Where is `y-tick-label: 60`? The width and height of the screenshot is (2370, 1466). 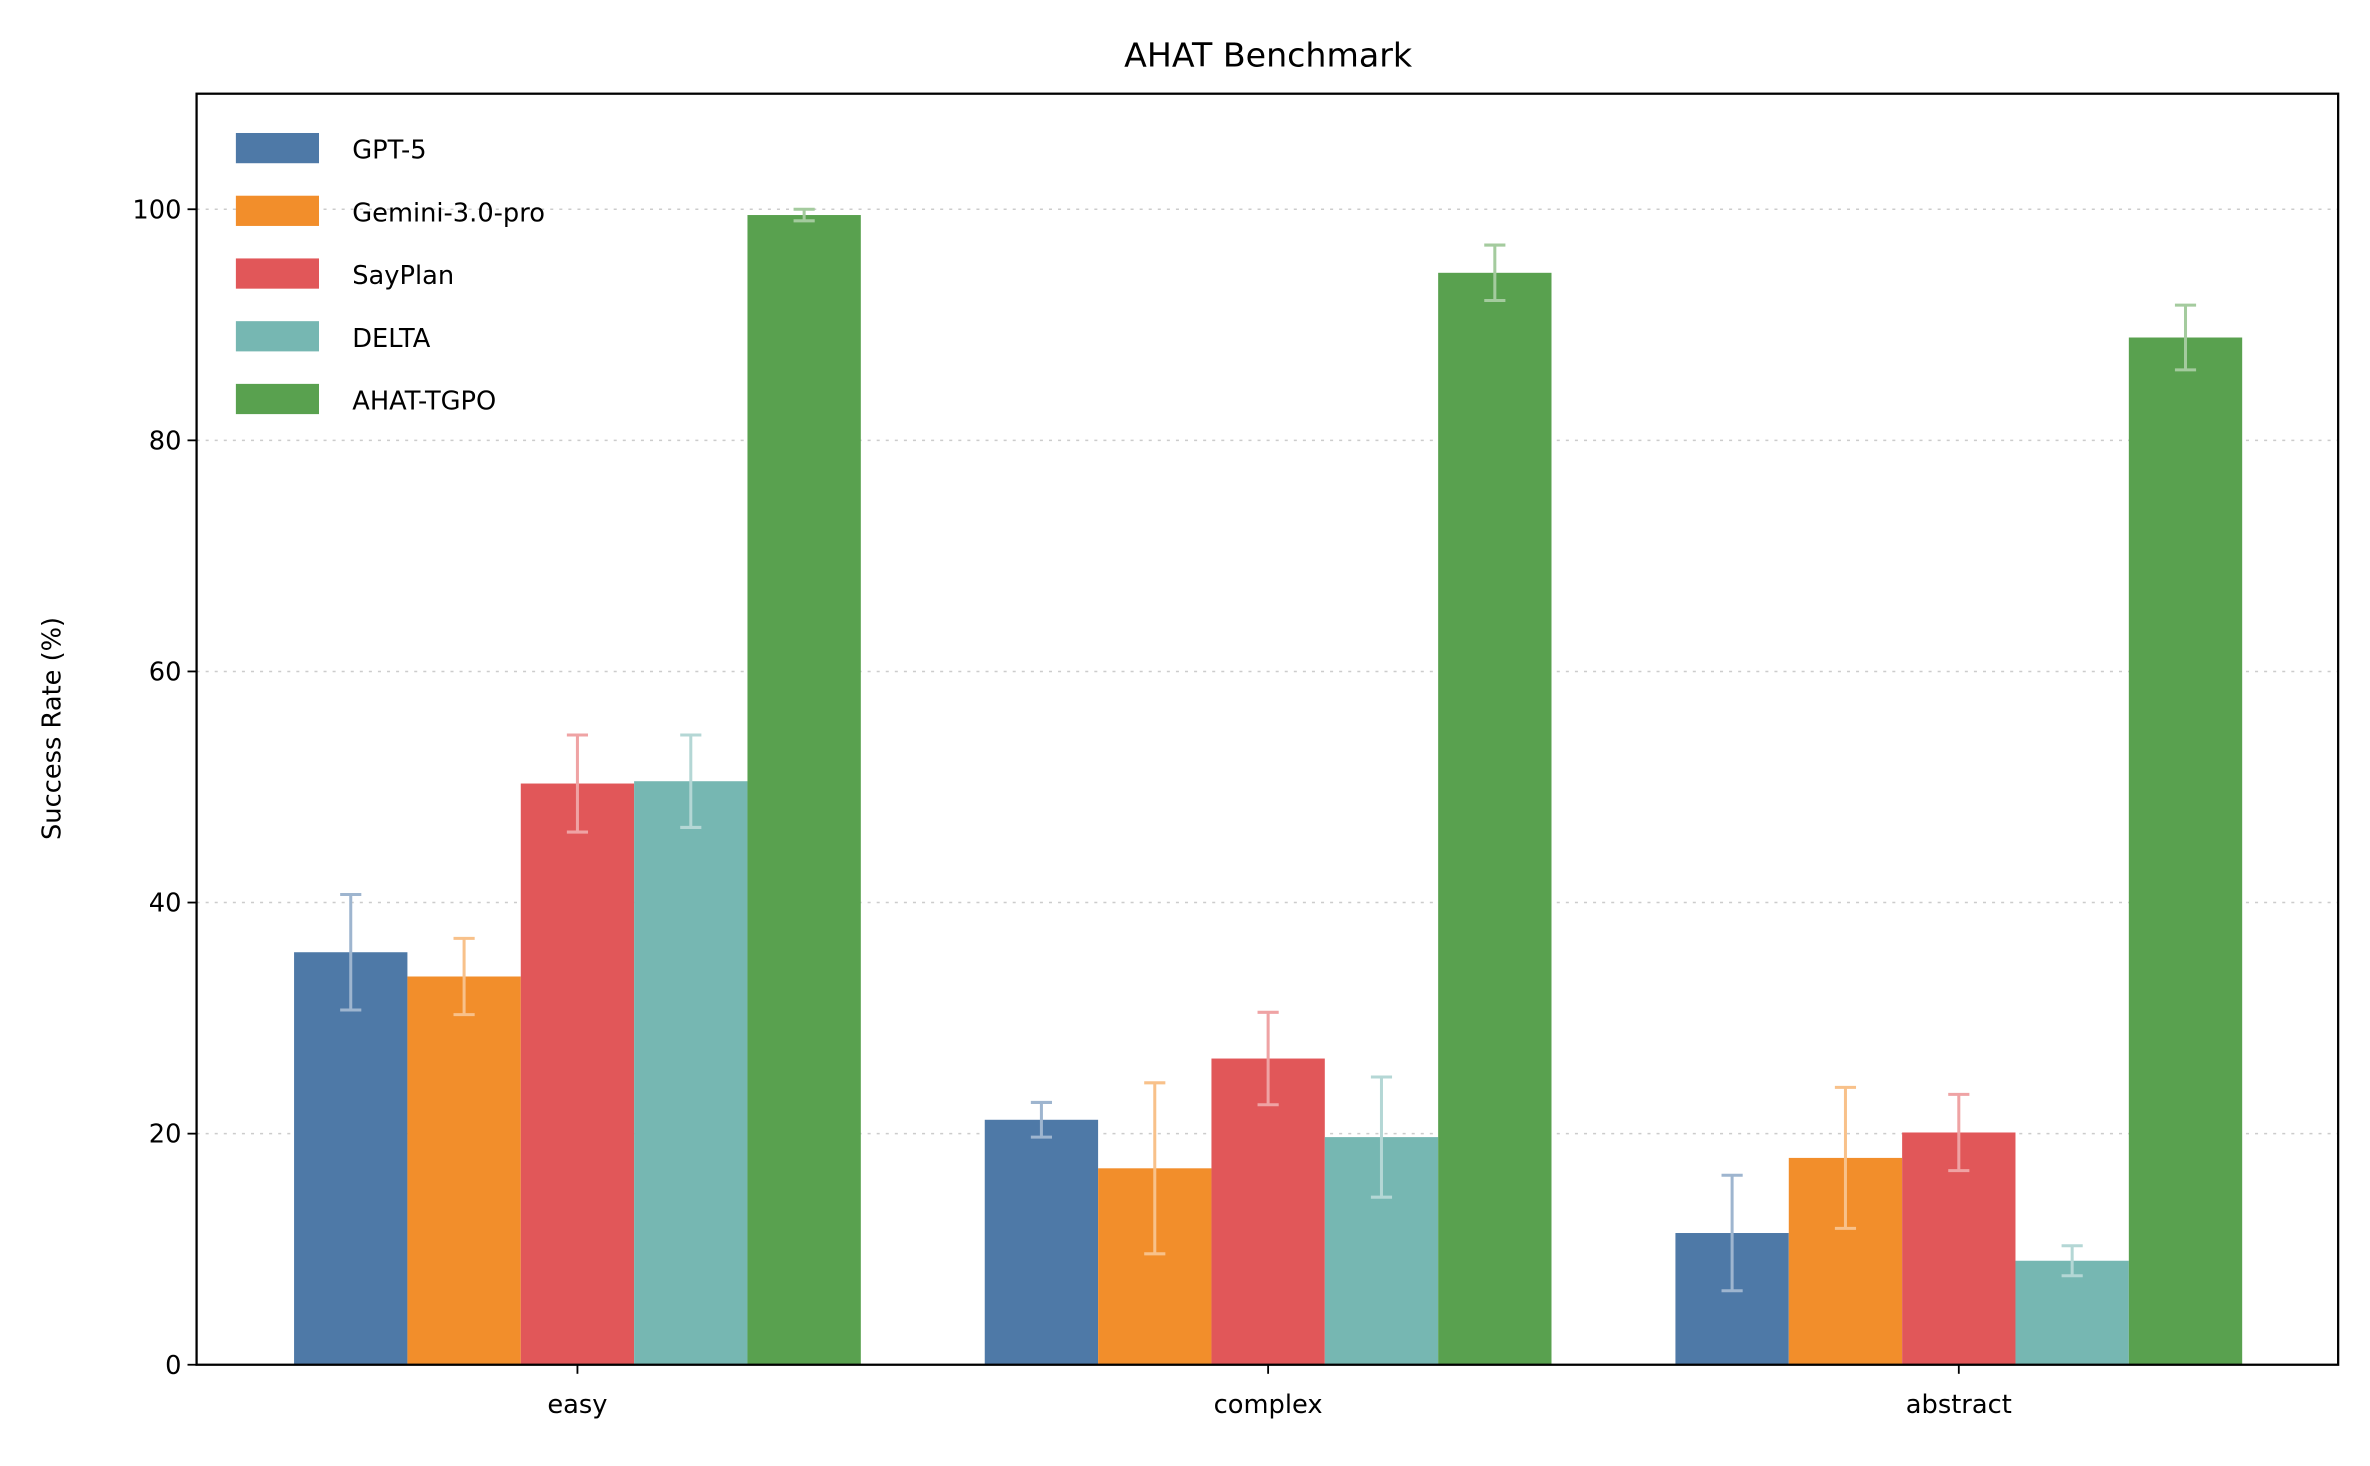
y-tick-label: 60 is located at coordinates (165, 673).